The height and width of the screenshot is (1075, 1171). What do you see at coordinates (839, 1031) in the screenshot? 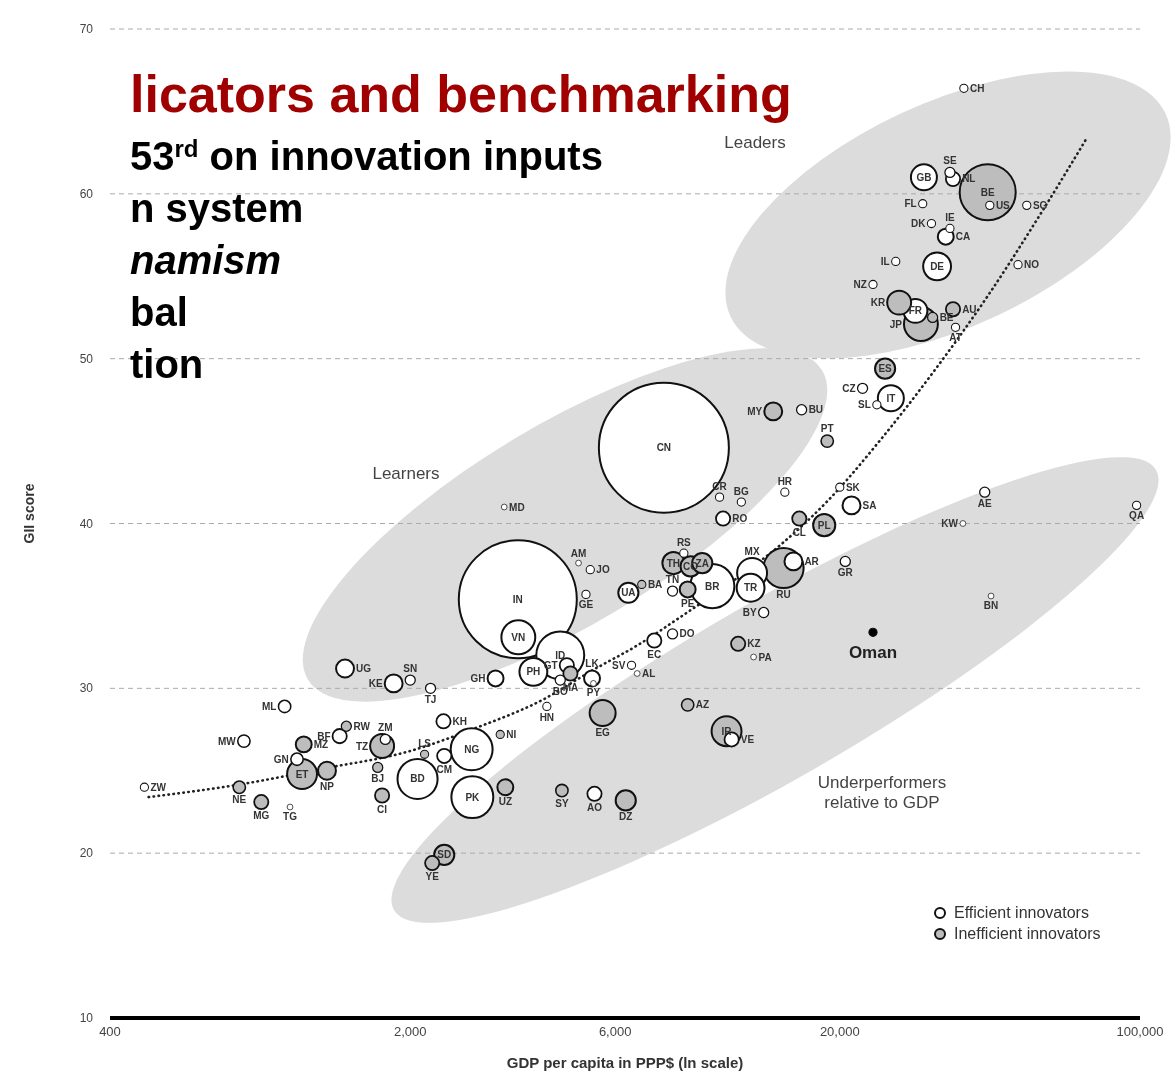
I see `x-tick-label: 20,000` at bounding box center [839, 1031].